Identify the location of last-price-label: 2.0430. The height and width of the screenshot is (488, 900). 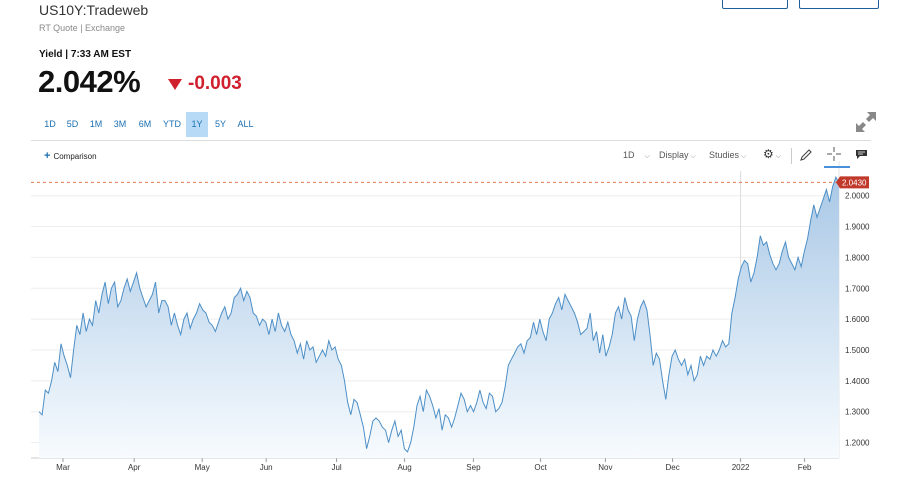
(854, 182).